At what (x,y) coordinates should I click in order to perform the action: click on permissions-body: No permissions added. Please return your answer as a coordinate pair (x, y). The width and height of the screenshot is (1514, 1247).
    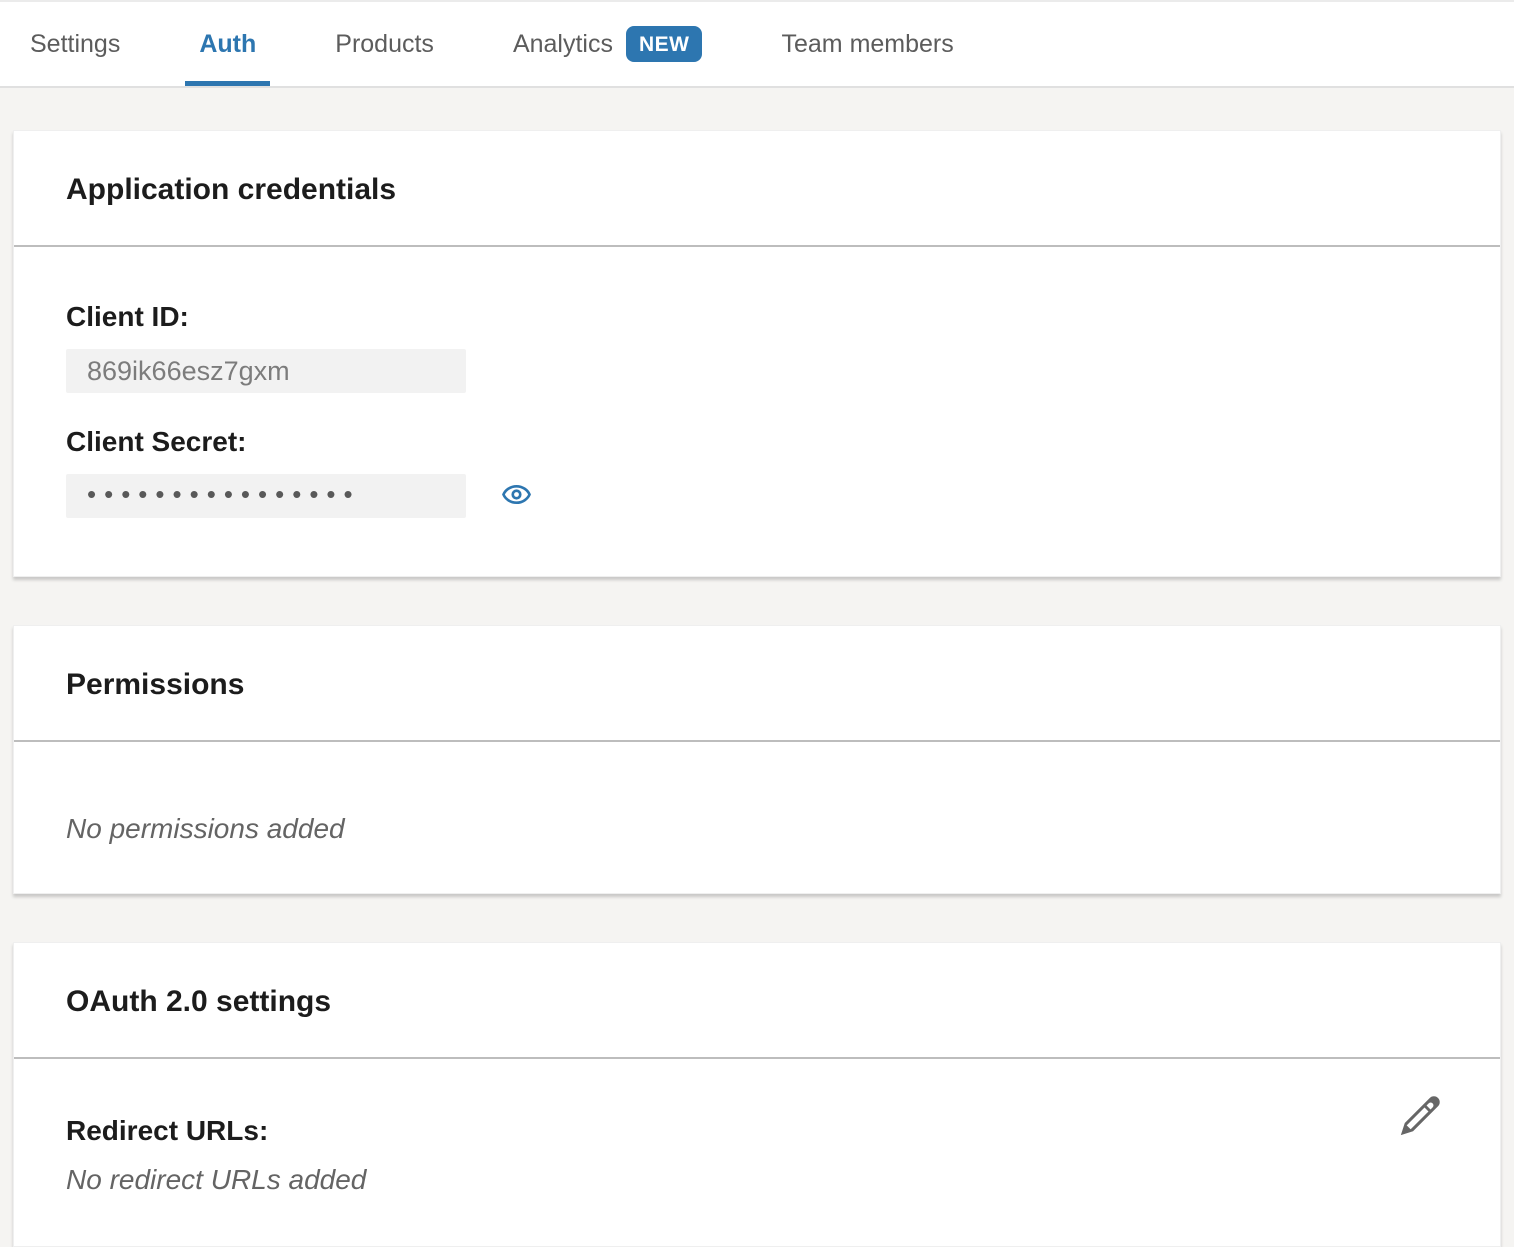
    Looking at the image, I should click on (757, 817).